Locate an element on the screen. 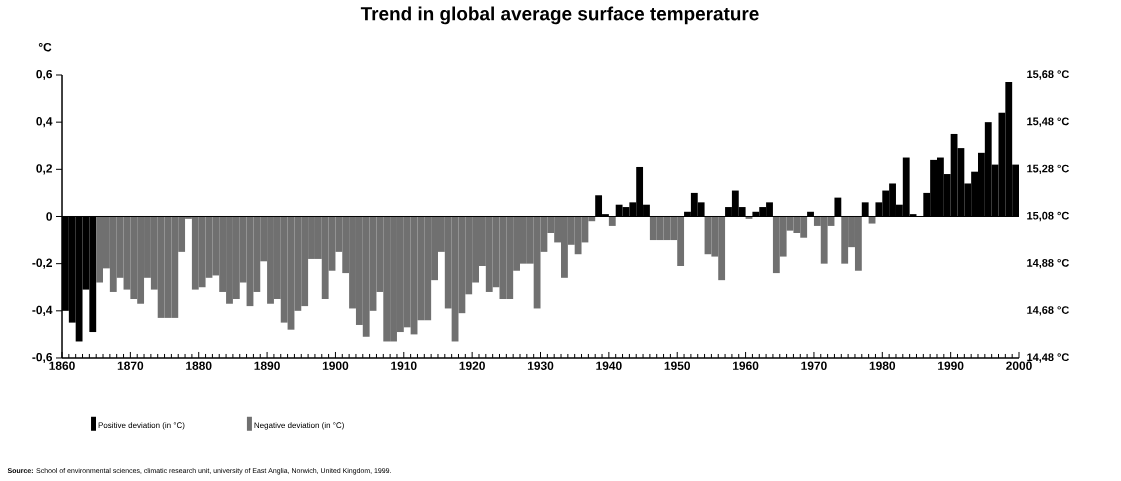 The width and height of the screenshot is (1121, 481). y2-tick-label: 14,68 °C is located at coordinates (1048, 311).